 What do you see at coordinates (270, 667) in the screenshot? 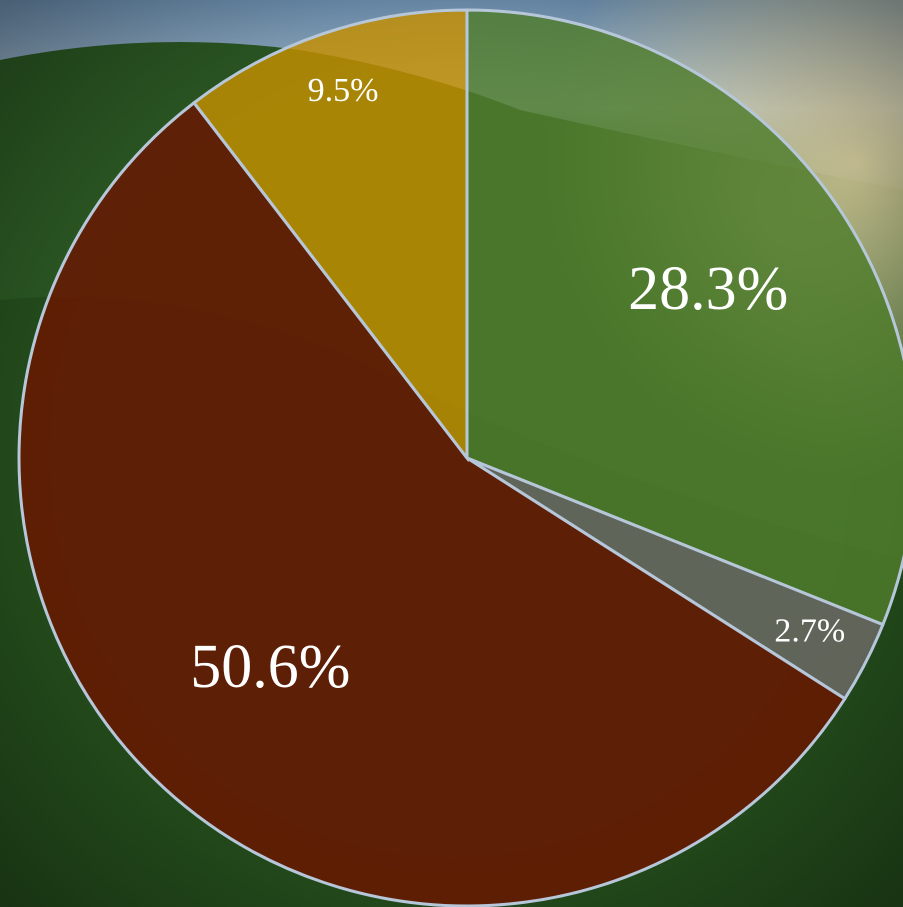
I see `data-label: 50.6%` at bounding box center [270, 667].